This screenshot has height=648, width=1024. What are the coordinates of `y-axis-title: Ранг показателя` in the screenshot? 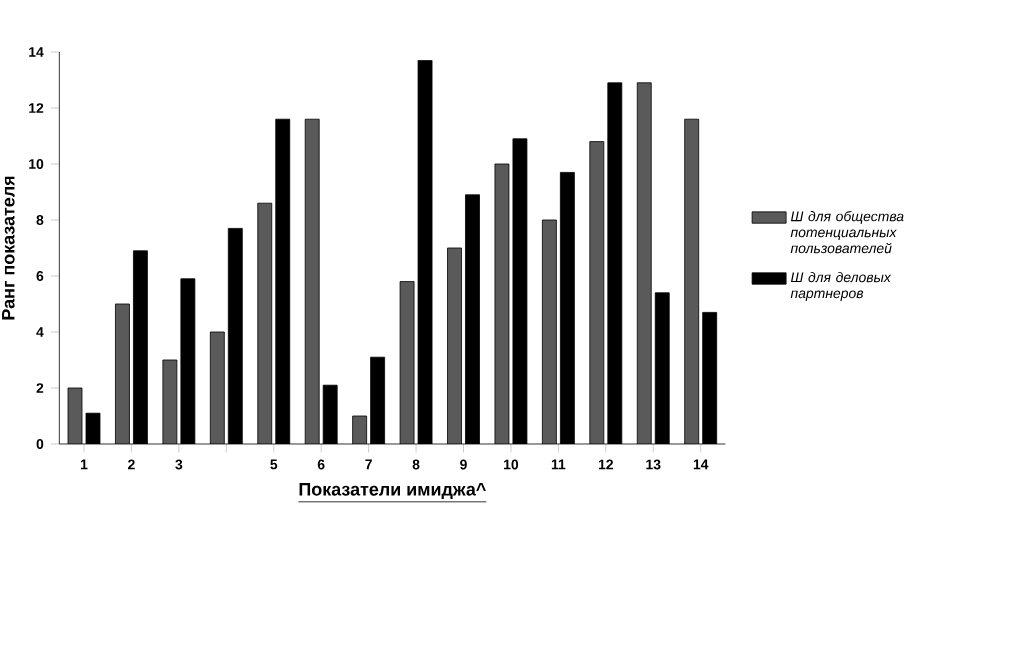 It's located at (8, 248).